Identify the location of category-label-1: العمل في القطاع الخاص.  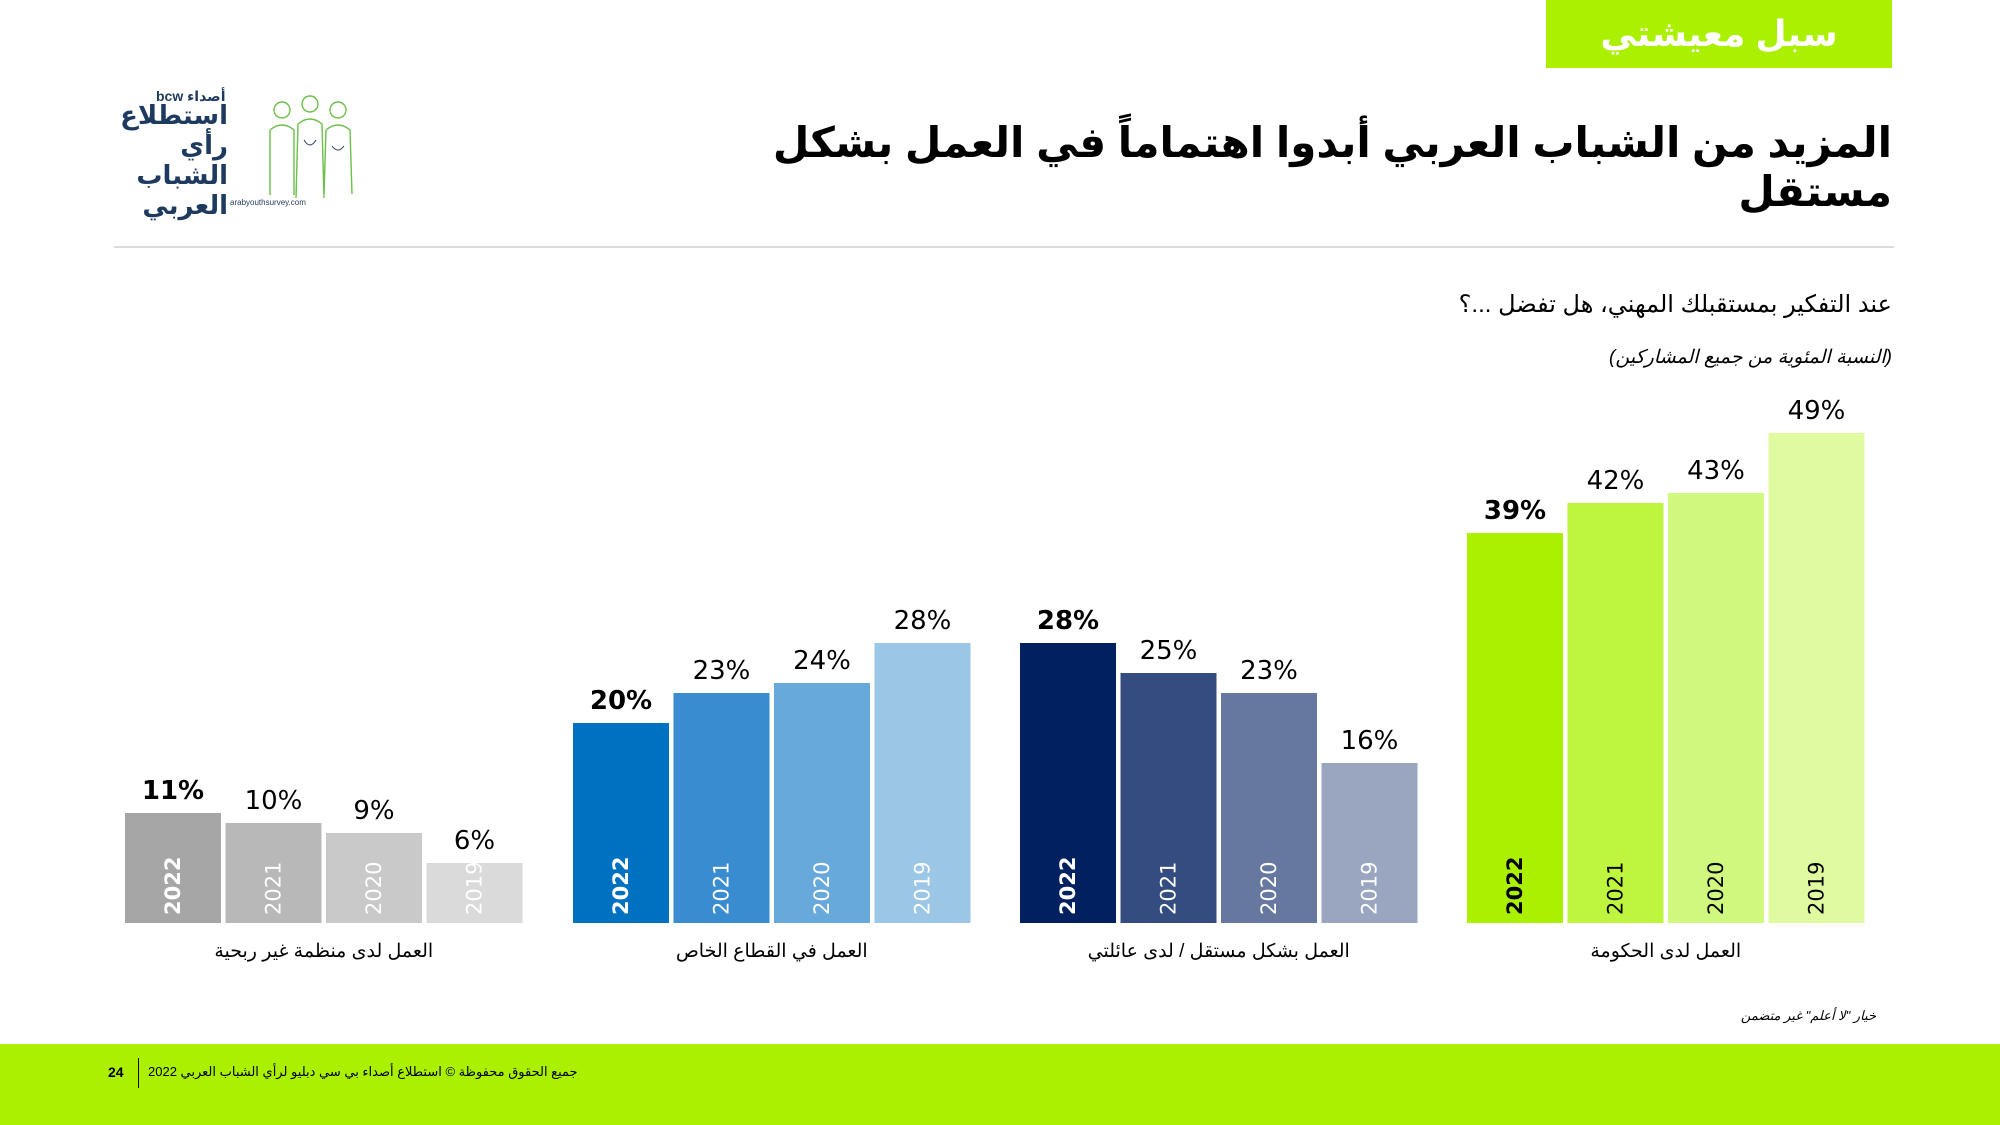
(772, 951).